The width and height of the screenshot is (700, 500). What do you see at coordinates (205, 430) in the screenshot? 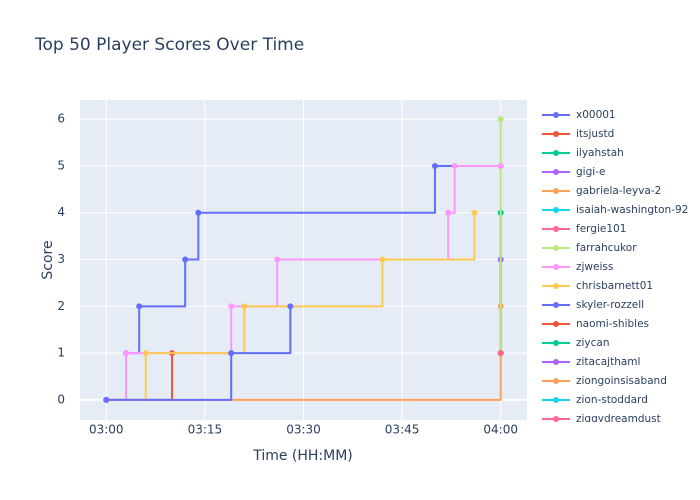
I see `x-tick-label: 03:15` at bounding box center [205, 430].